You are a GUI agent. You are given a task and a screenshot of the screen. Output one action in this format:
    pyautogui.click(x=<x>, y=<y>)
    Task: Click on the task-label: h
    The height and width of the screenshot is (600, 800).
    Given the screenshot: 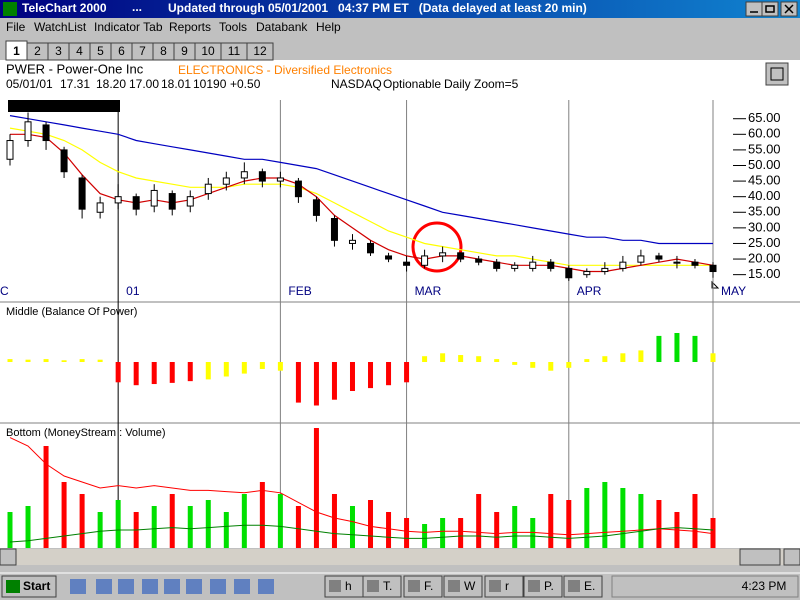 What is the action you would take?
    pyautogui.click(x=348, y=586)
    